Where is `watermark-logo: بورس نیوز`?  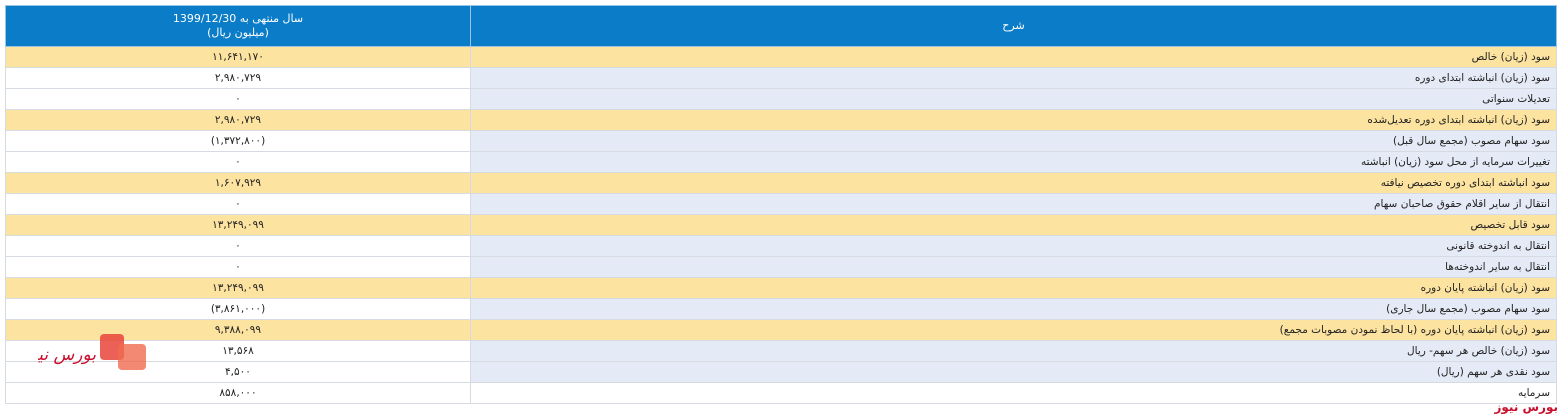
watermark-logo: بورس نیوز is located at coordinates (92, 352).